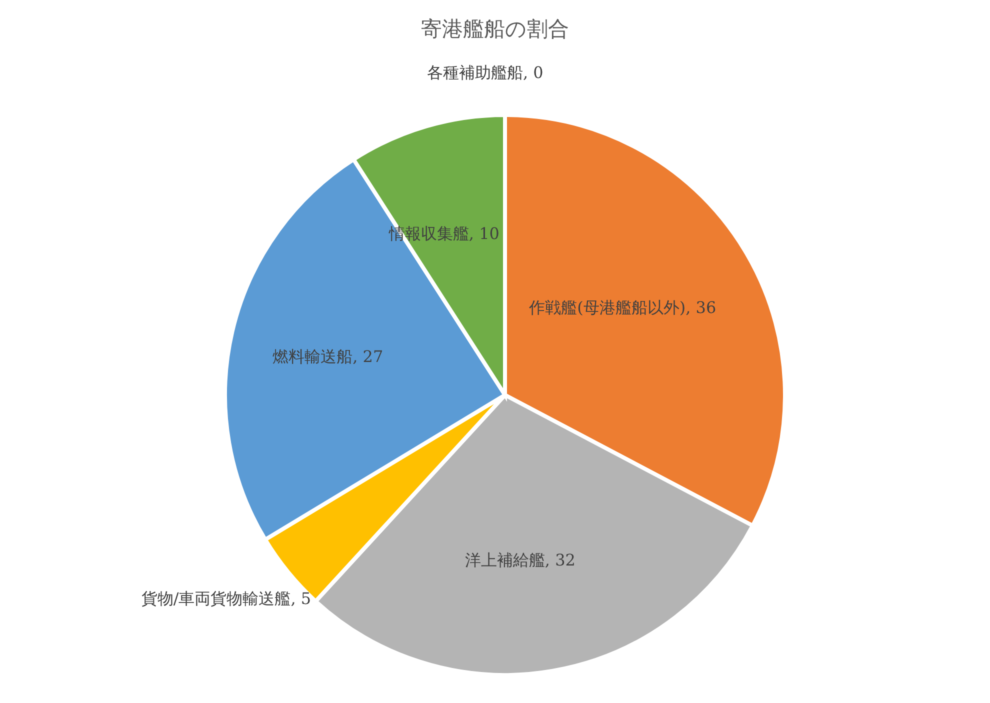 This screenshot has height=703, width=990. Describe the element at coordinates (475, 72) in the screenshot. I see `category-label: 各種補助艦船` at that location.